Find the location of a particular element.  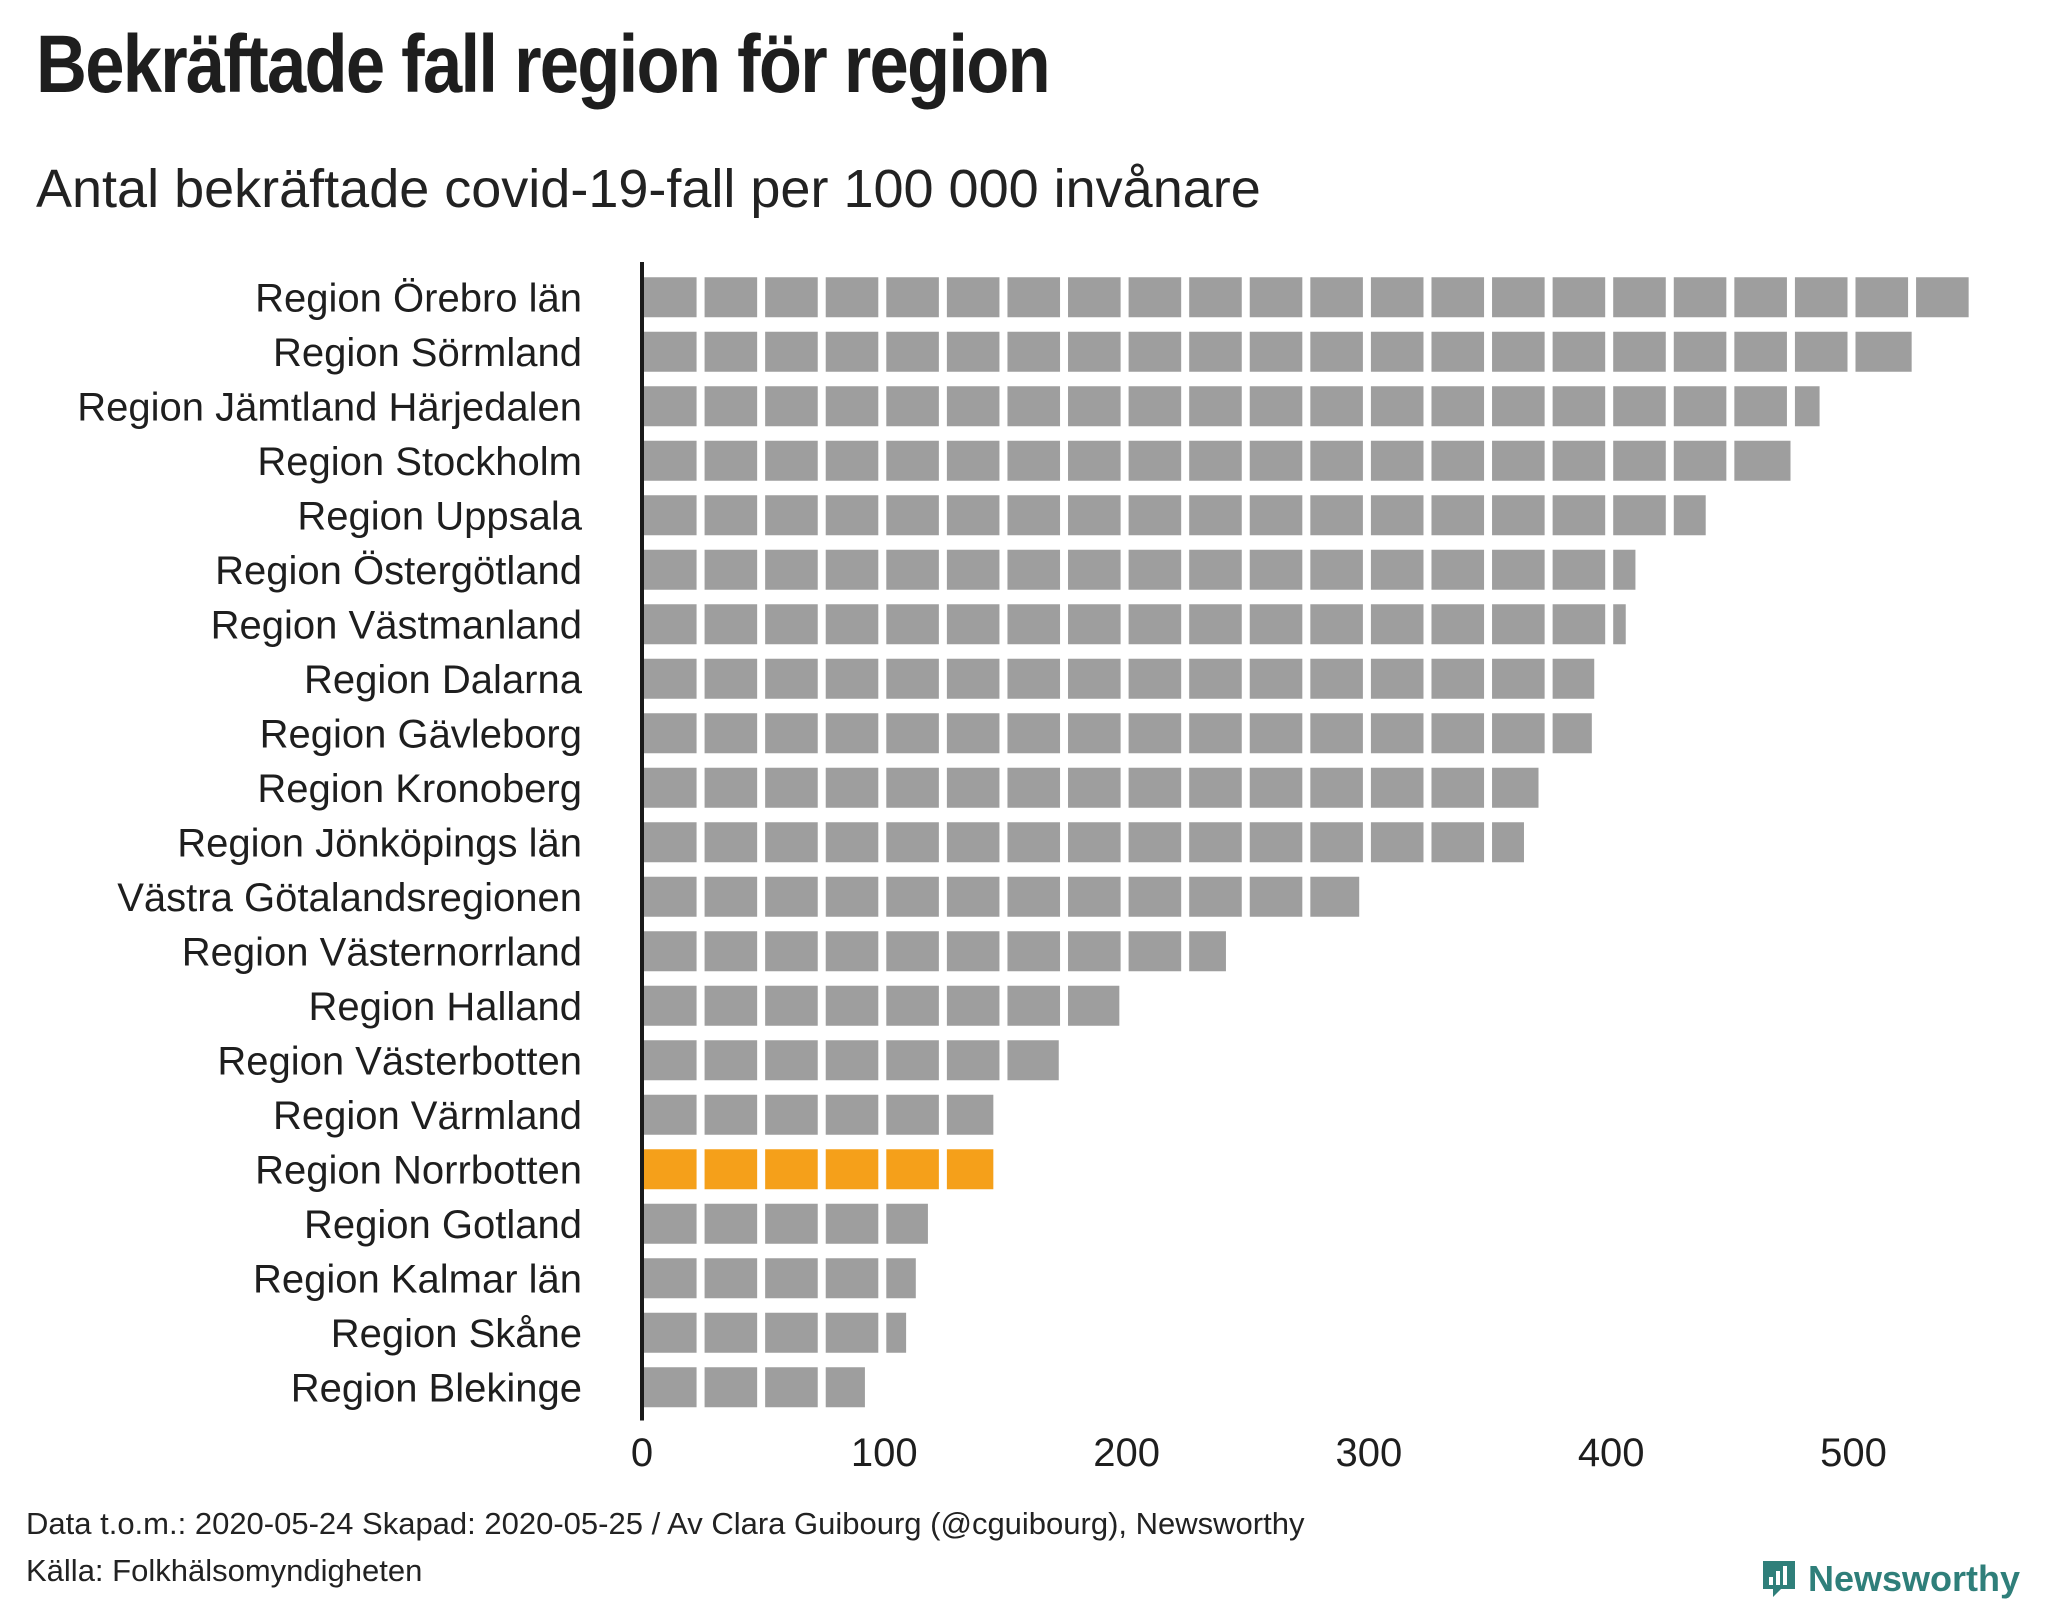

category-label: Region Sörmland is located at coordinates (427, 353).